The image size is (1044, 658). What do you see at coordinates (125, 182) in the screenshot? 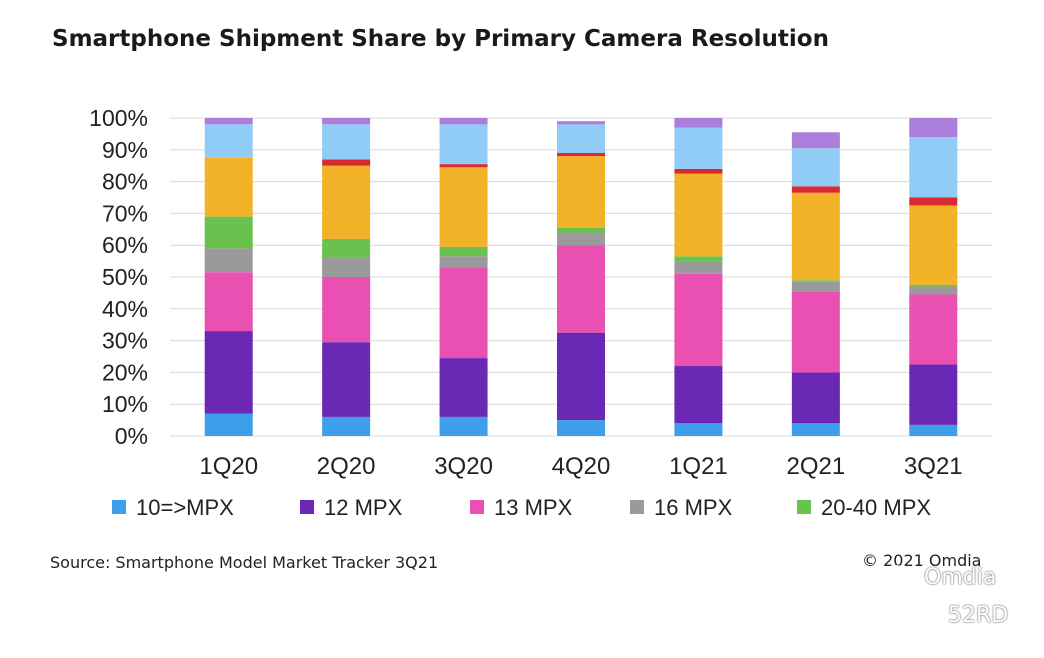
I see `y-tick-label: 80%` at bounding box center [125, 182].